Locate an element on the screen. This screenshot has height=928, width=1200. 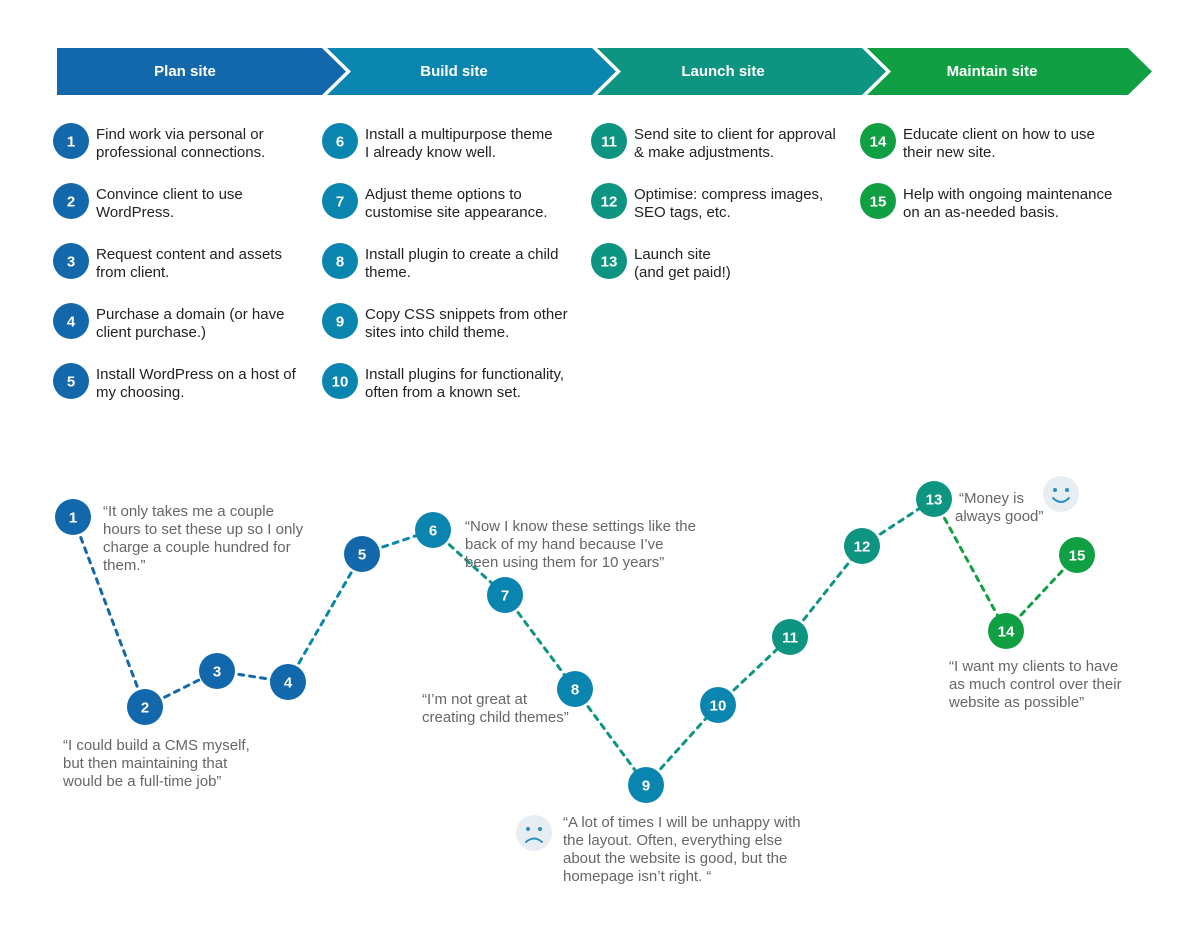
step-text-line: Adjust theme options to is located at coordinates (443, 194).